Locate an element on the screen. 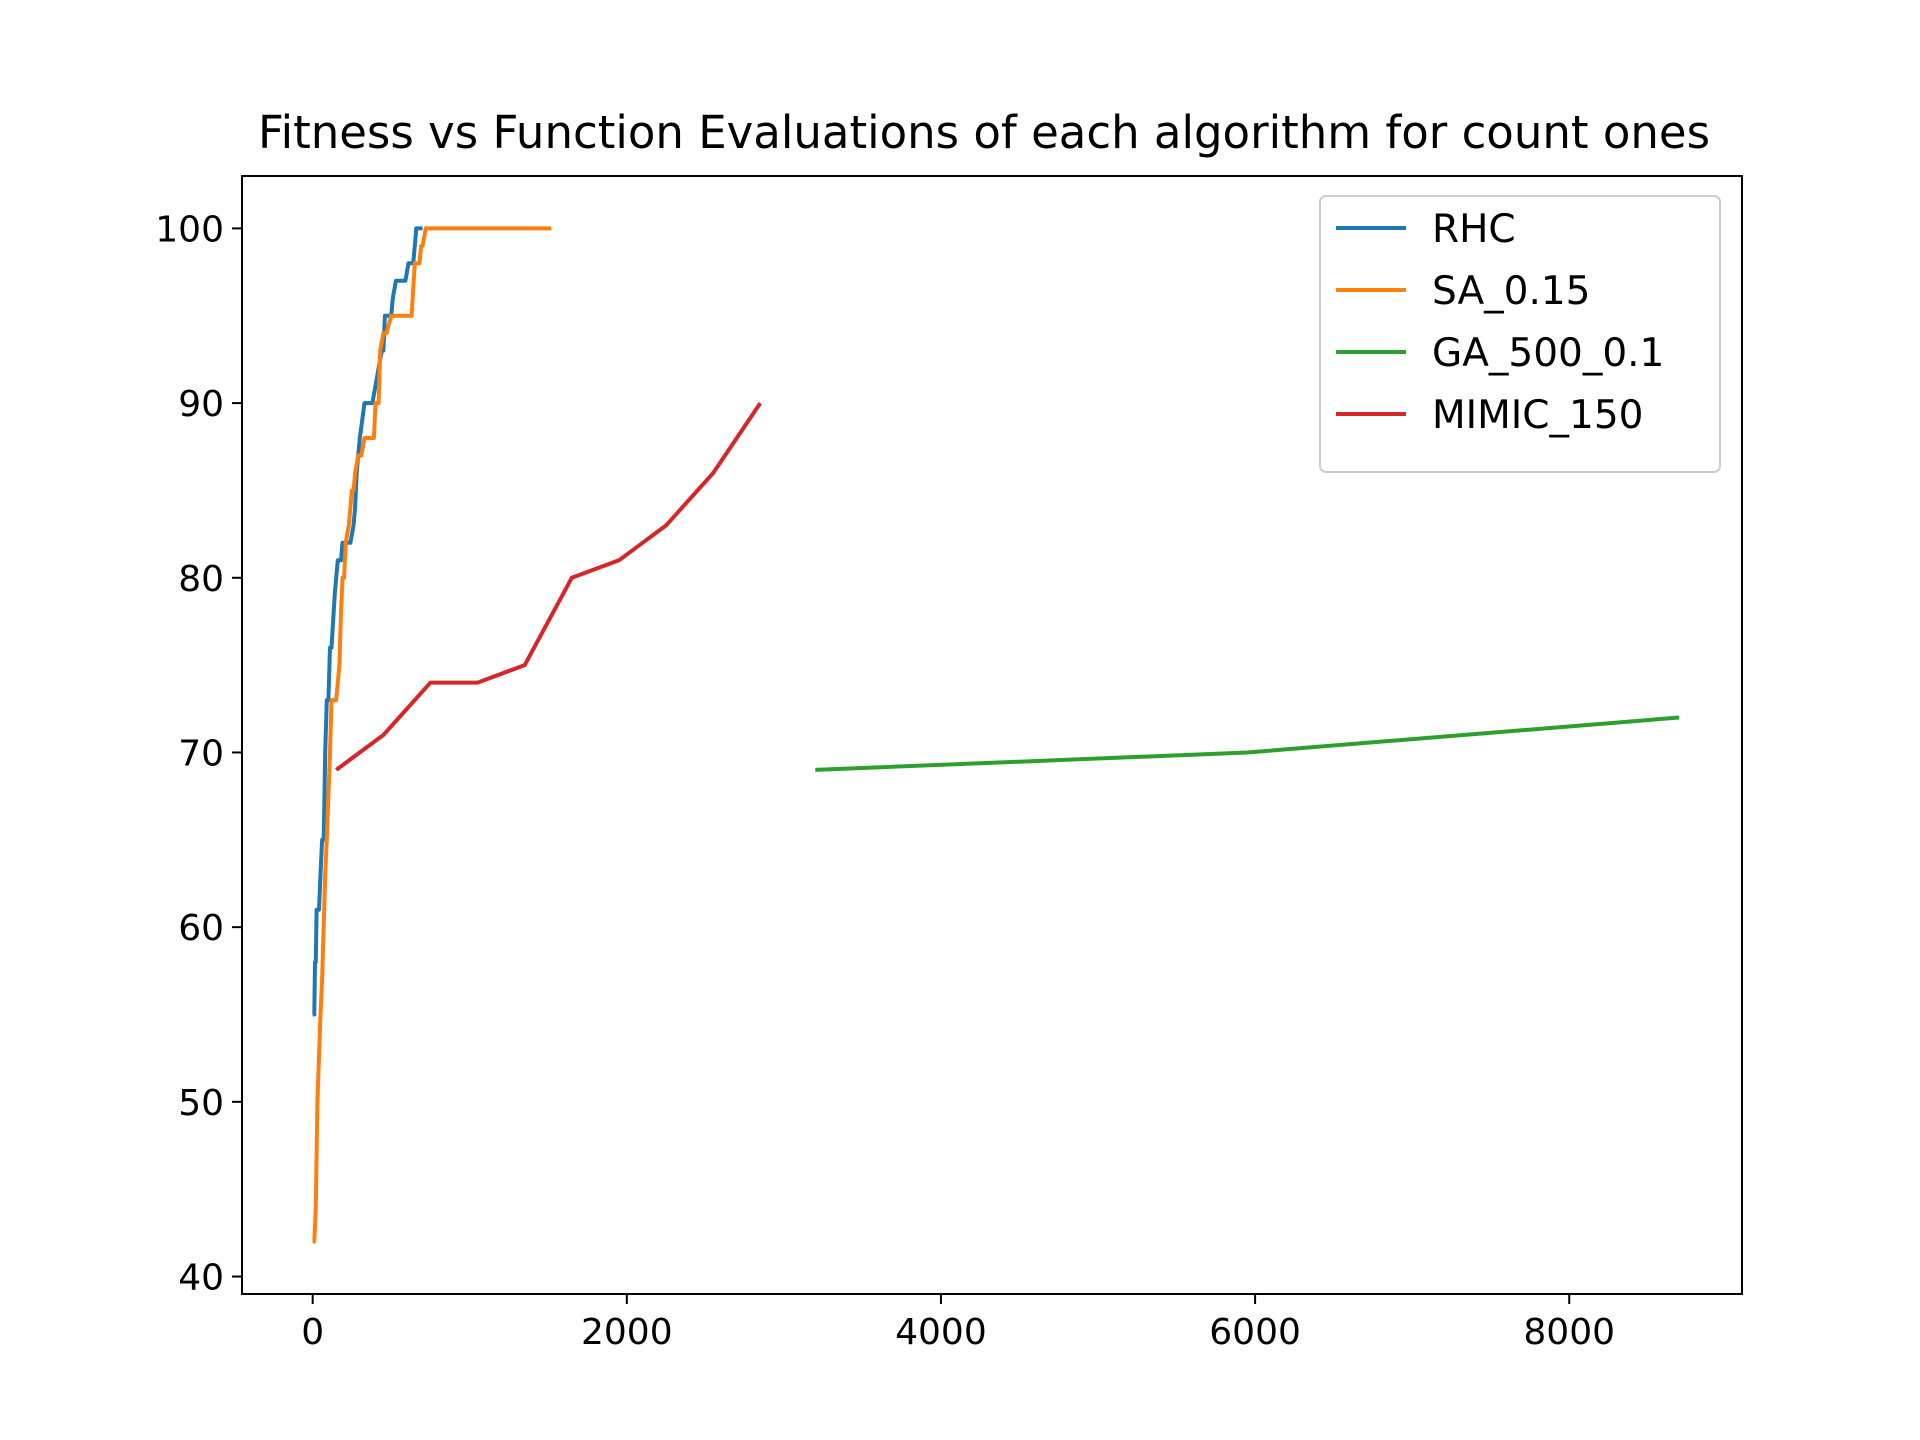 This screenshot has width=1920, height=1440. legend-label-0: RHC is located at coordinates (1474, 229).